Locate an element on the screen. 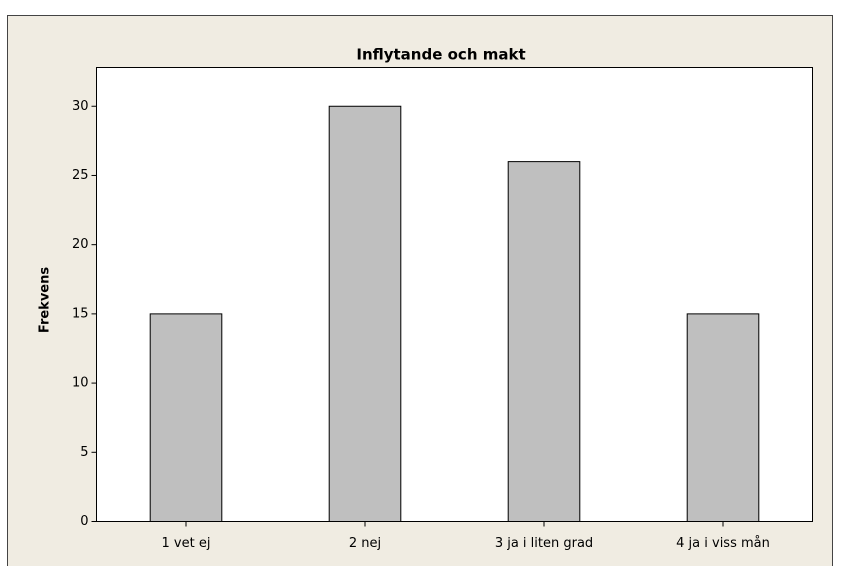 The height and width of the screenshot is (566, 841). x-tick-label: 1 vet ej is located at coordinates (186, 543).